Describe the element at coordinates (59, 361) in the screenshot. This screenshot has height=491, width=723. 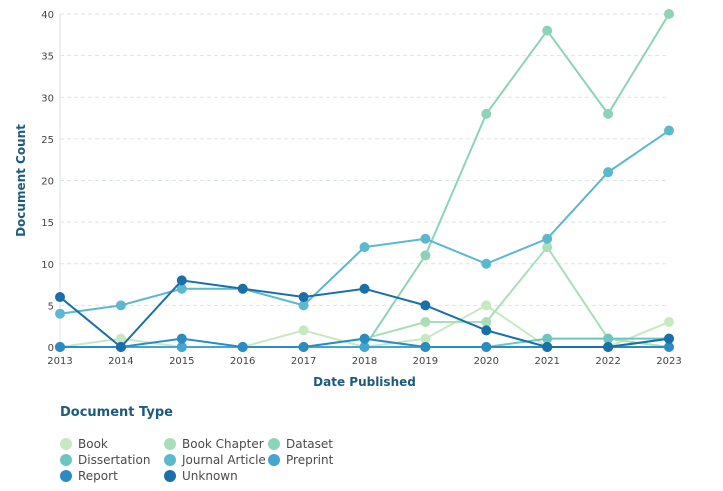
I see `x-tick-label: 2013` at that location.